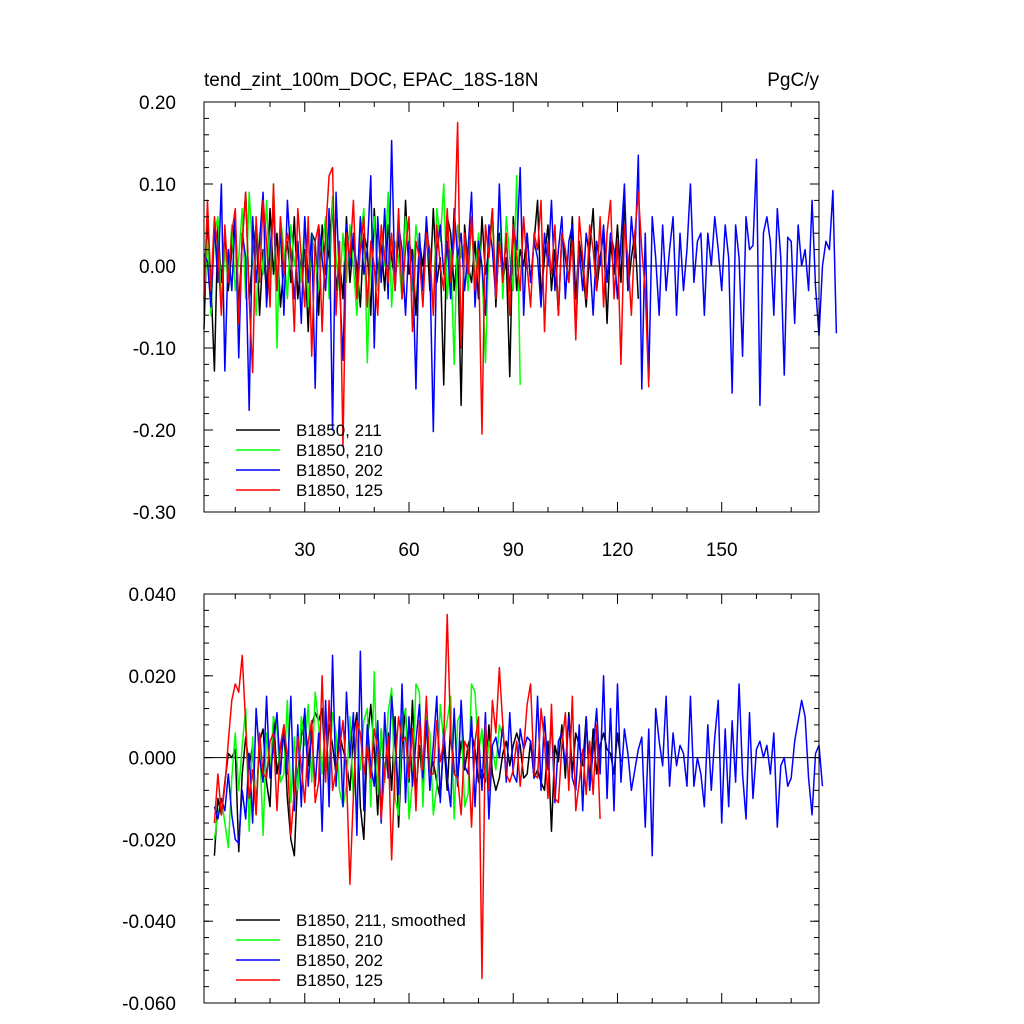 The height and width of the screenshot is (1024, 1024). What do you see at coordinates (793, 80) in the screenshot?
I see `top-chart-units: PgC/y` at bounding box center [793, 80].